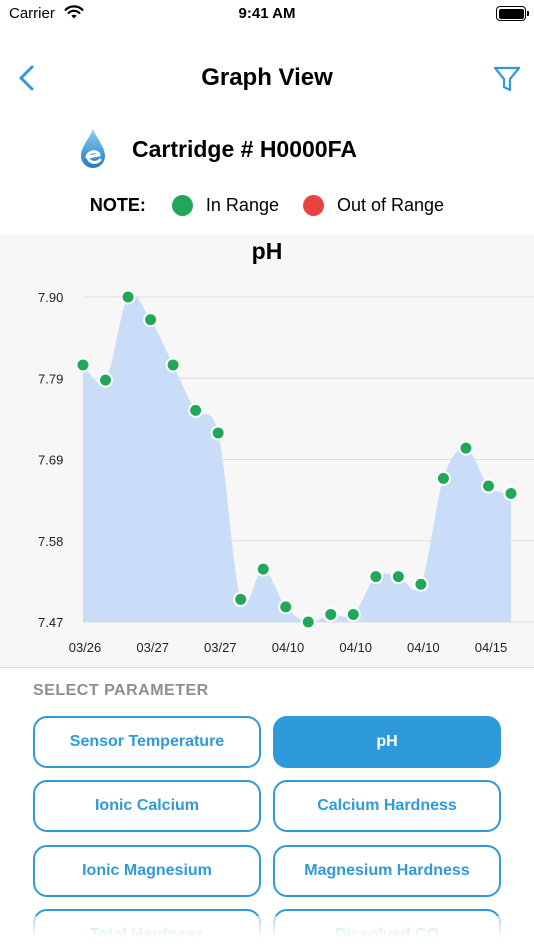  Describe the element at coordinates (50, 622) in the screenshot. I see `y-tick-label: 7.47` at that location.